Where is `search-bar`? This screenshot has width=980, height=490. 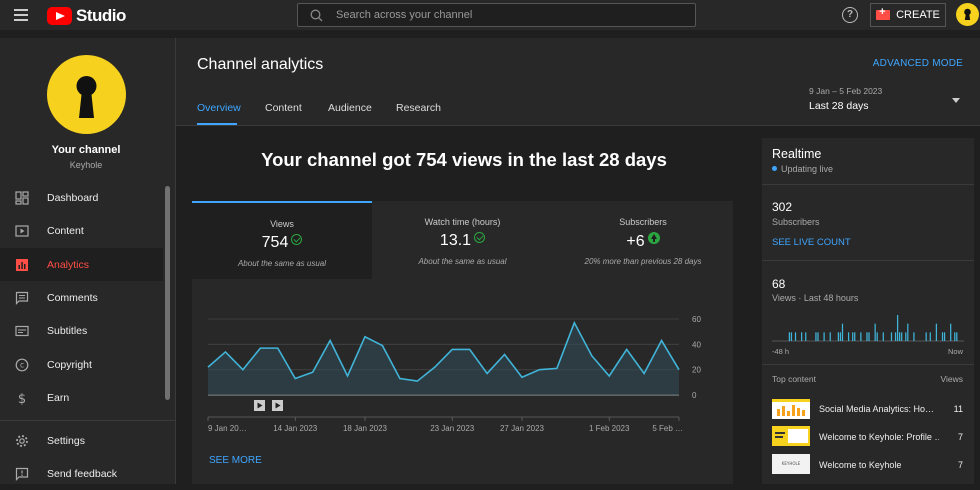 search-bar is located at coordinates (496, 15).